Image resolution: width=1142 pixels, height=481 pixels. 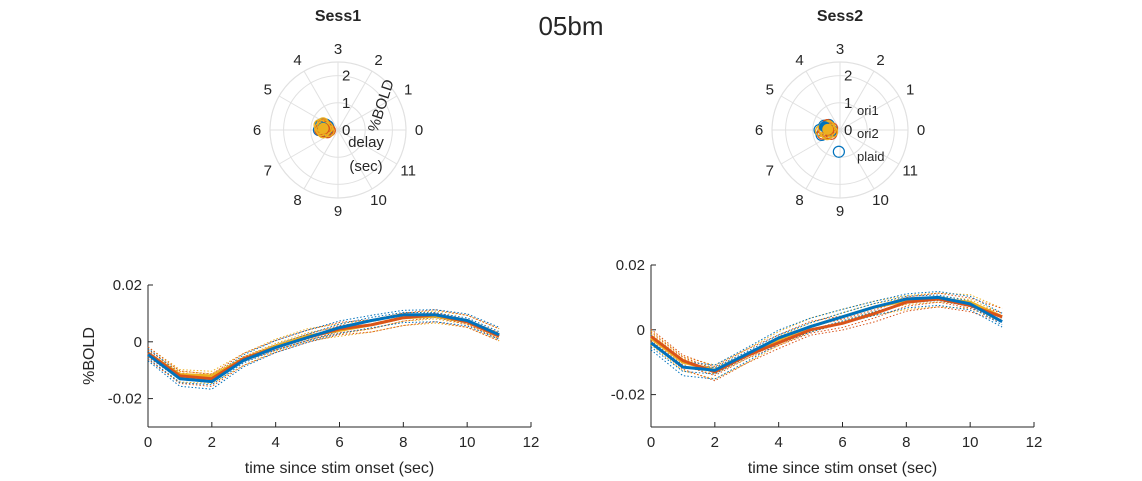 I want to click on y-axis-label: %BOLD, so click(x=89, y=356).